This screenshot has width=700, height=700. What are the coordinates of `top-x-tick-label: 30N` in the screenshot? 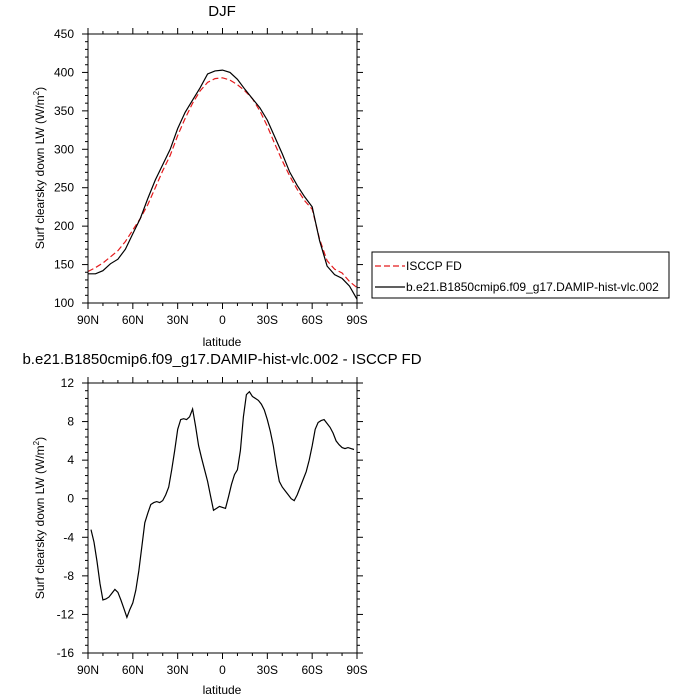 It's located at (178, 320).